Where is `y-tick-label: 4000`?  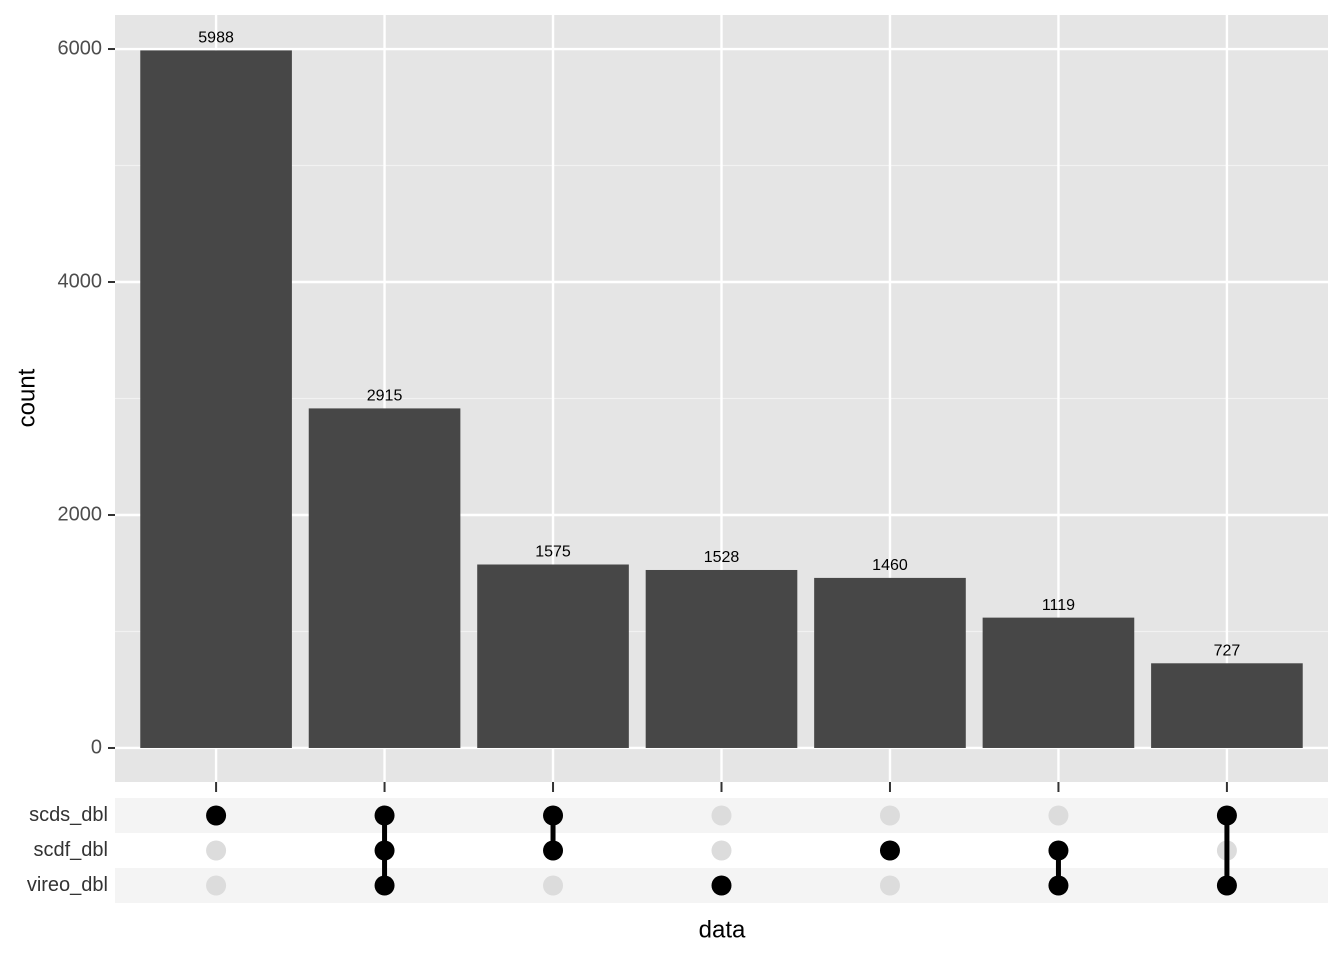 y-tick-label: 4000 is located at coordinates (80, 281).